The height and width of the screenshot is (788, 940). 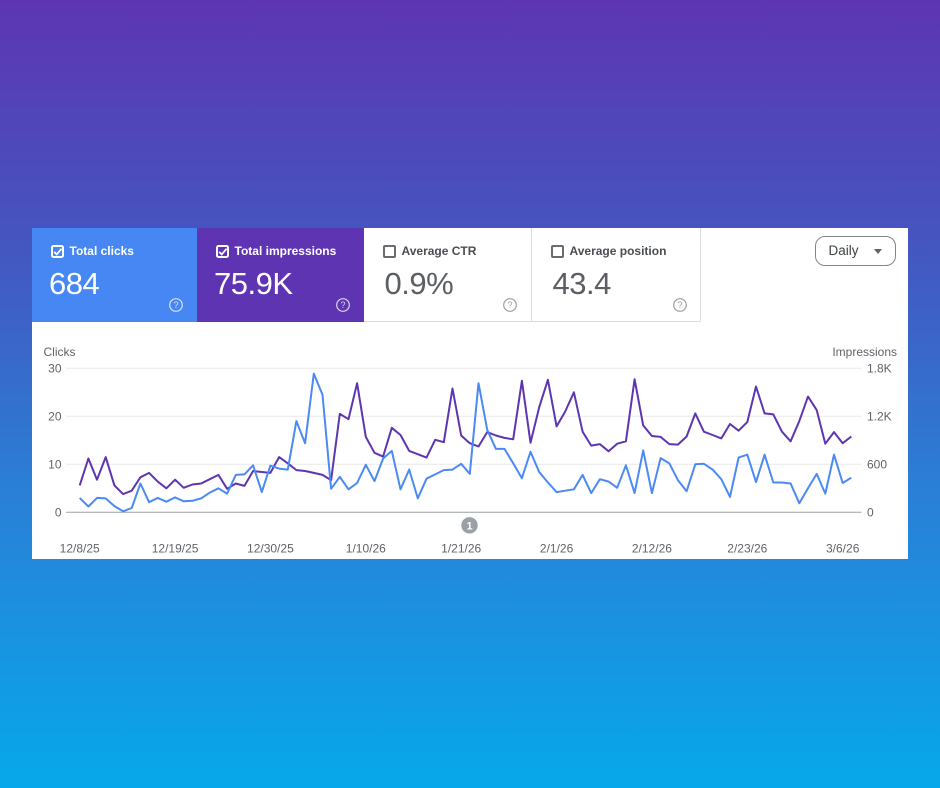 What do you see at coordinates (55, 416) in the screenshot?
I see `svg-text: 20` at bounding box center [55, 416].